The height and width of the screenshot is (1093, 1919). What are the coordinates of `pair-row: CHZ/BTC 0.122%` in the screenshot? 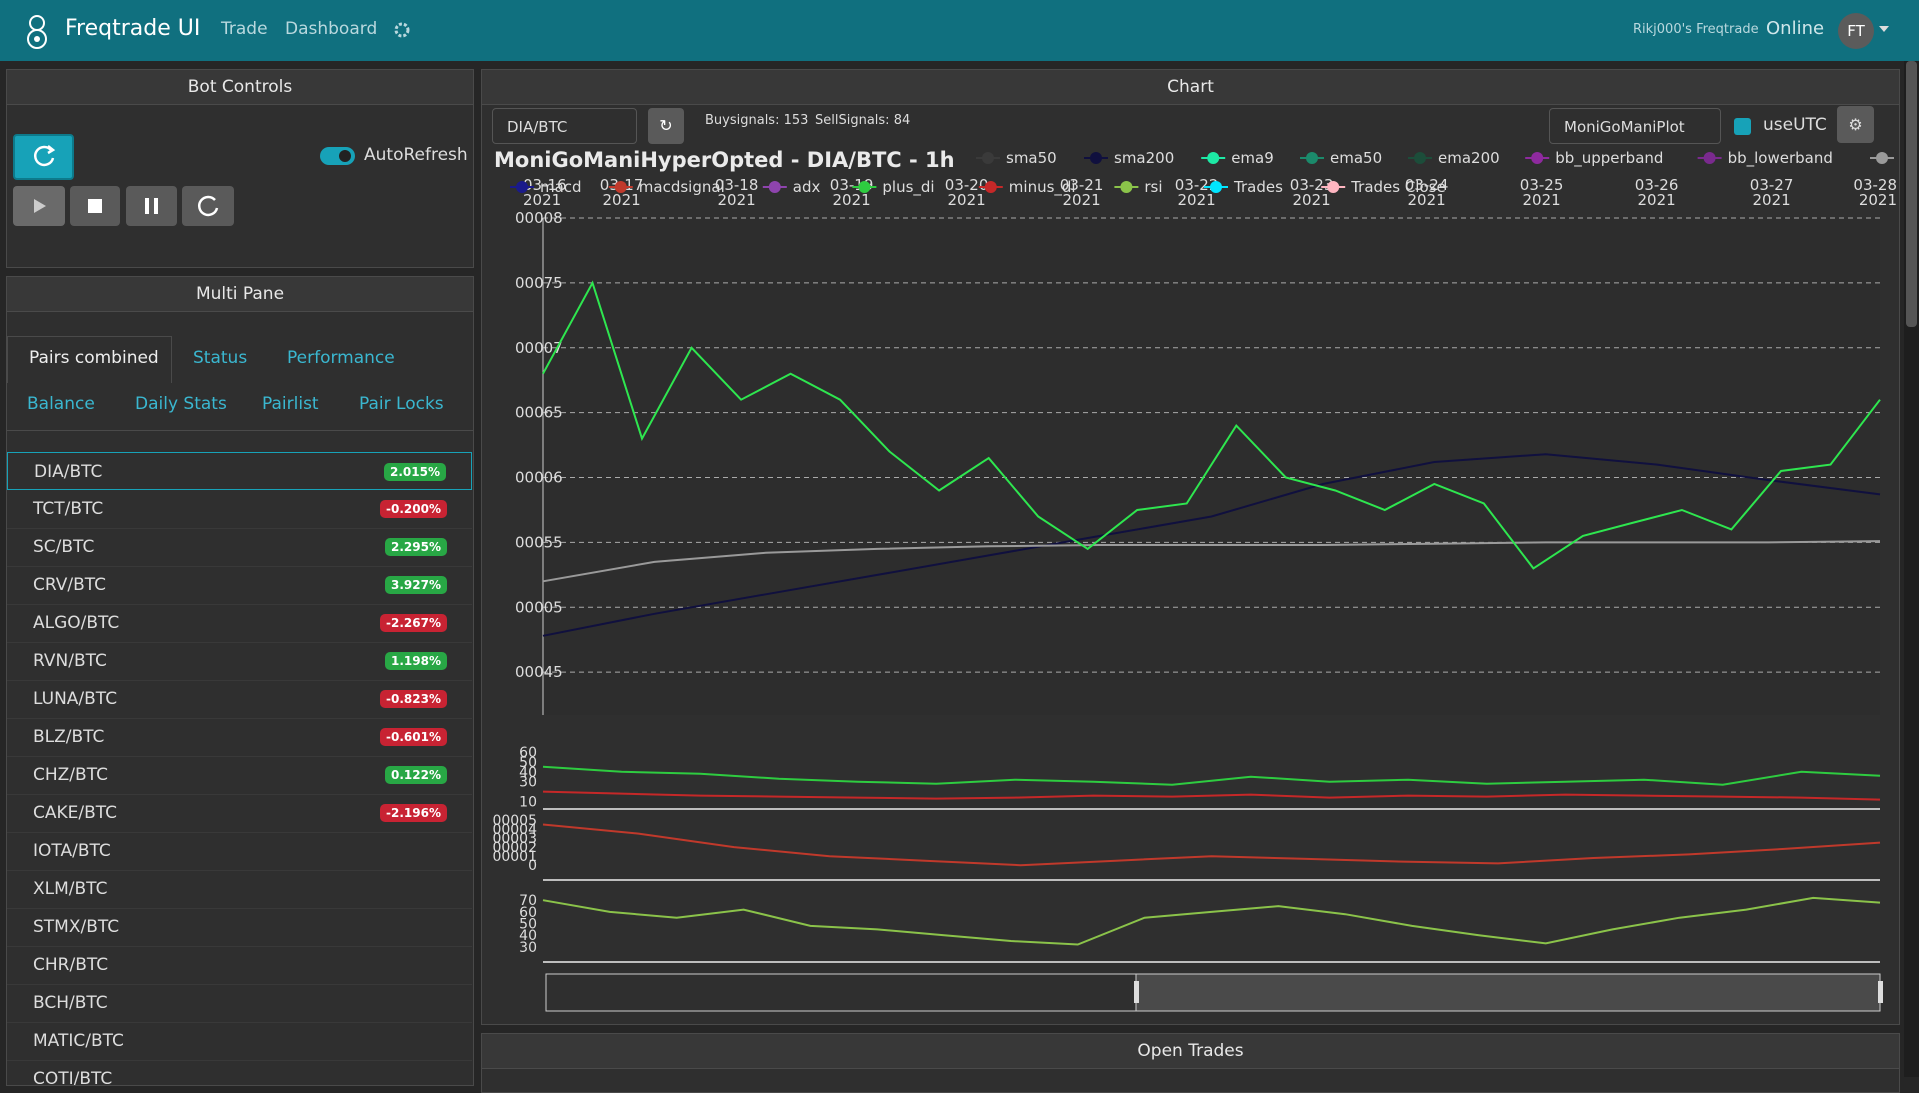 It's located at (239, 775).